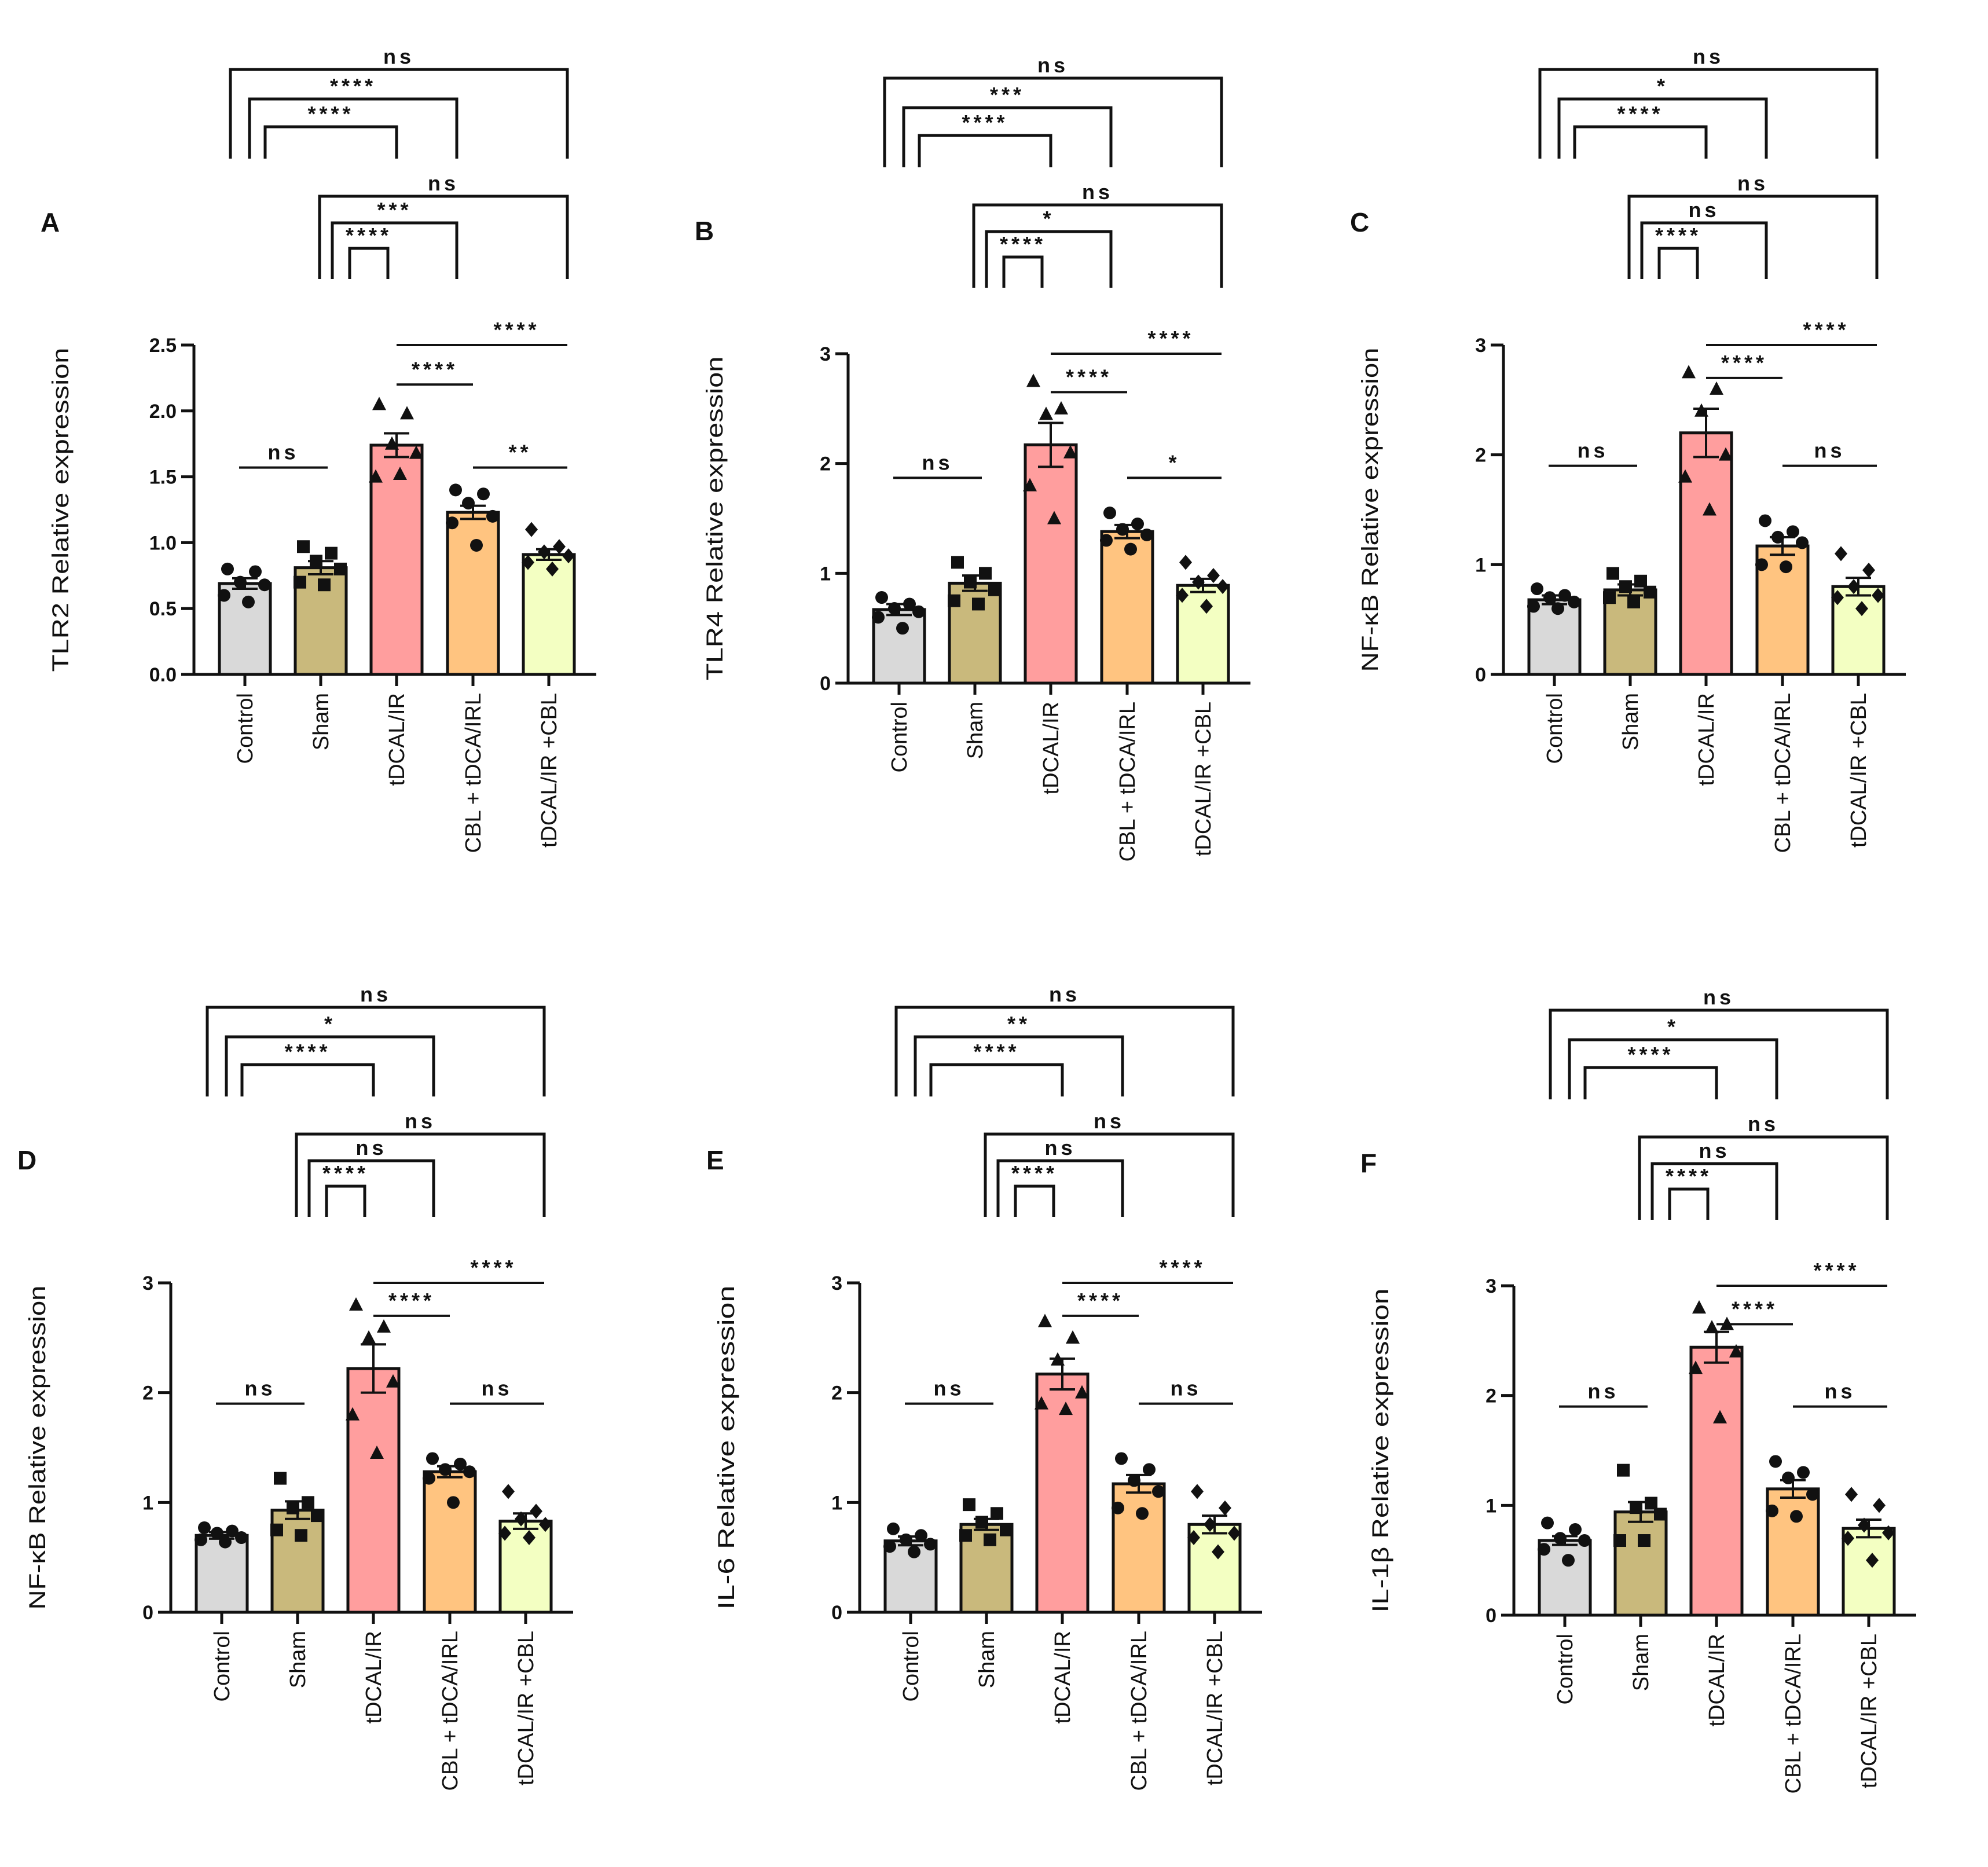 Image resolution: width=1988 pixels, height=1867 pixels. Describe the element at coordinates (987, 1659) in the screenshot. I see `x-tick-label: Sham` at that location.